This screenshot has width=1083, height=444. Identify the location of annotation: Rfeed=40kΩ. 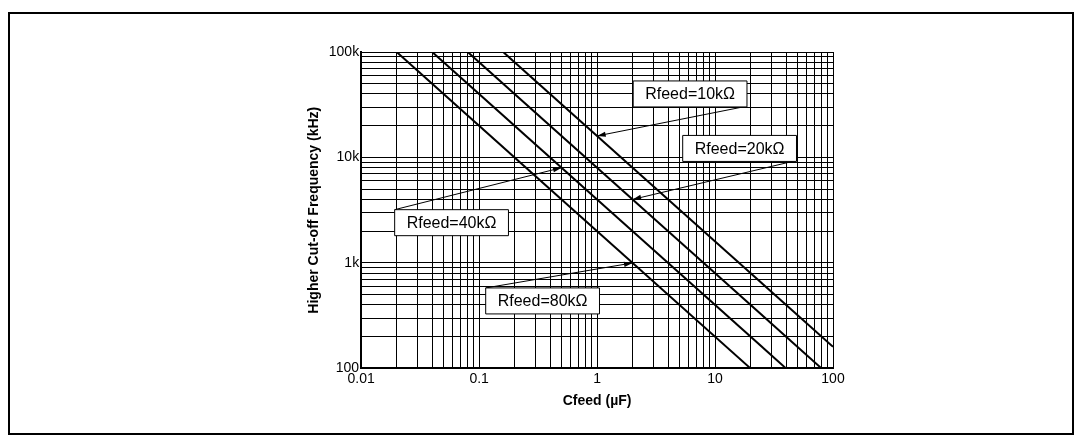
(451, 223).